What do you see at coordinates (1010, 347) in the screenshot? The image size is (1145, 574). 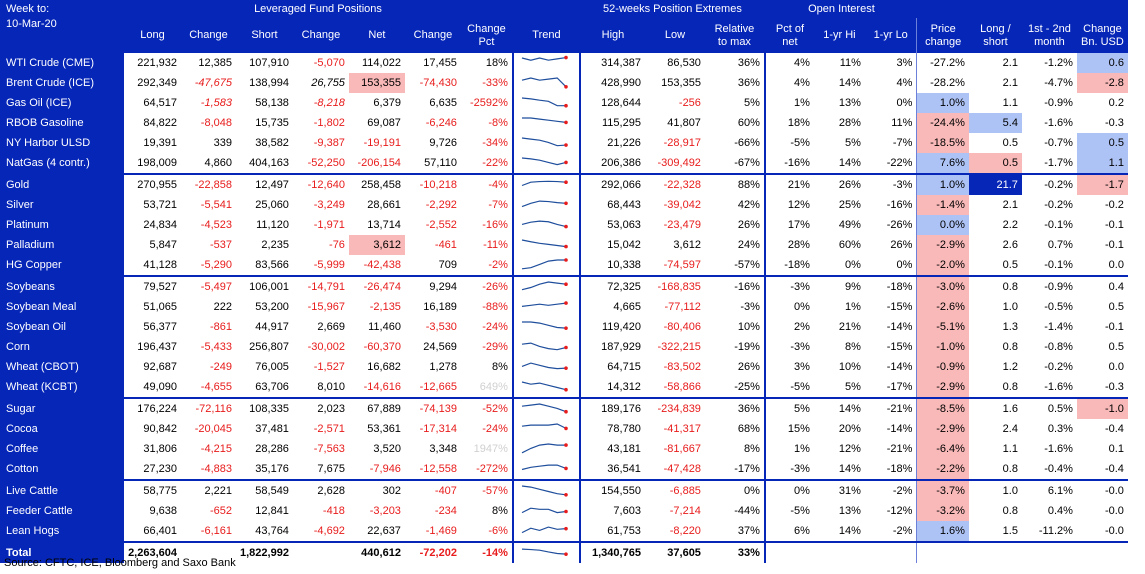 I see `value-cell: 0.8` at bounding box center [1010, 347].